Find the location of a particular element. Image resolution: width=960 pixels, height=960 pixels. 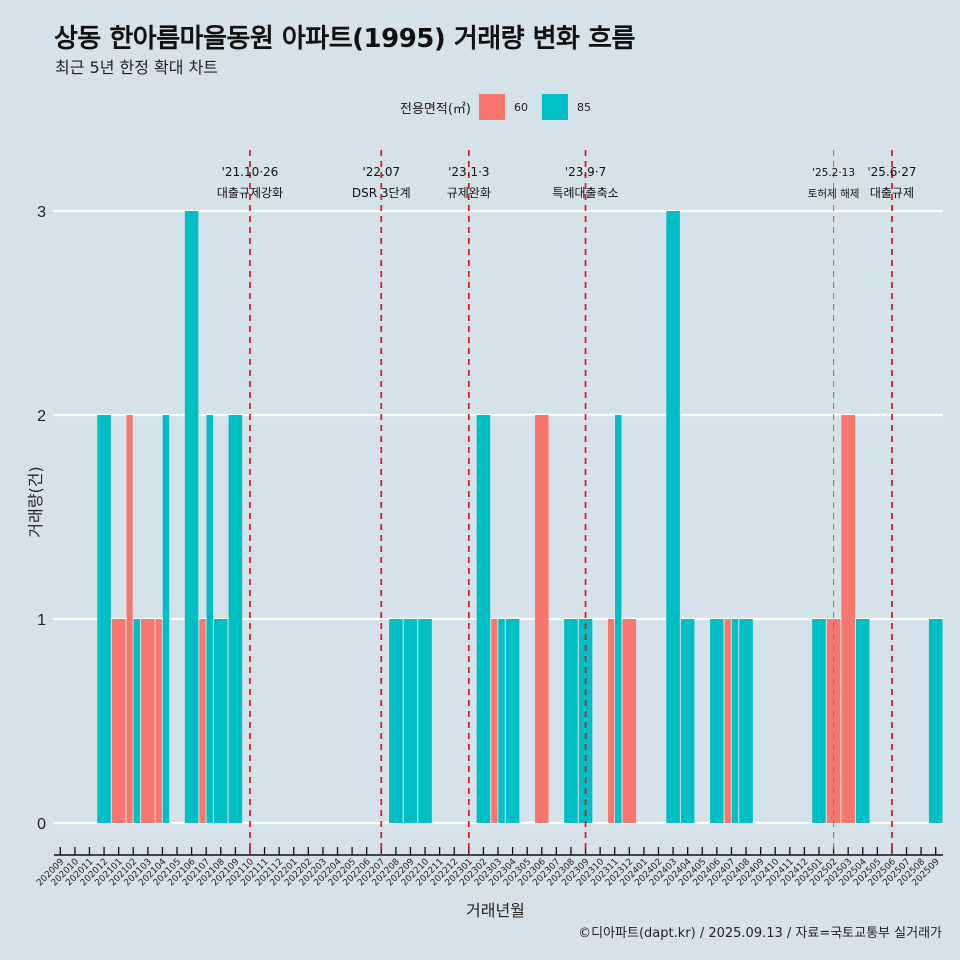

chart-title: 상동 한아름마을동원 아파트(1995) 거래량 변화 흐름 is located at coordinates (344, 39).